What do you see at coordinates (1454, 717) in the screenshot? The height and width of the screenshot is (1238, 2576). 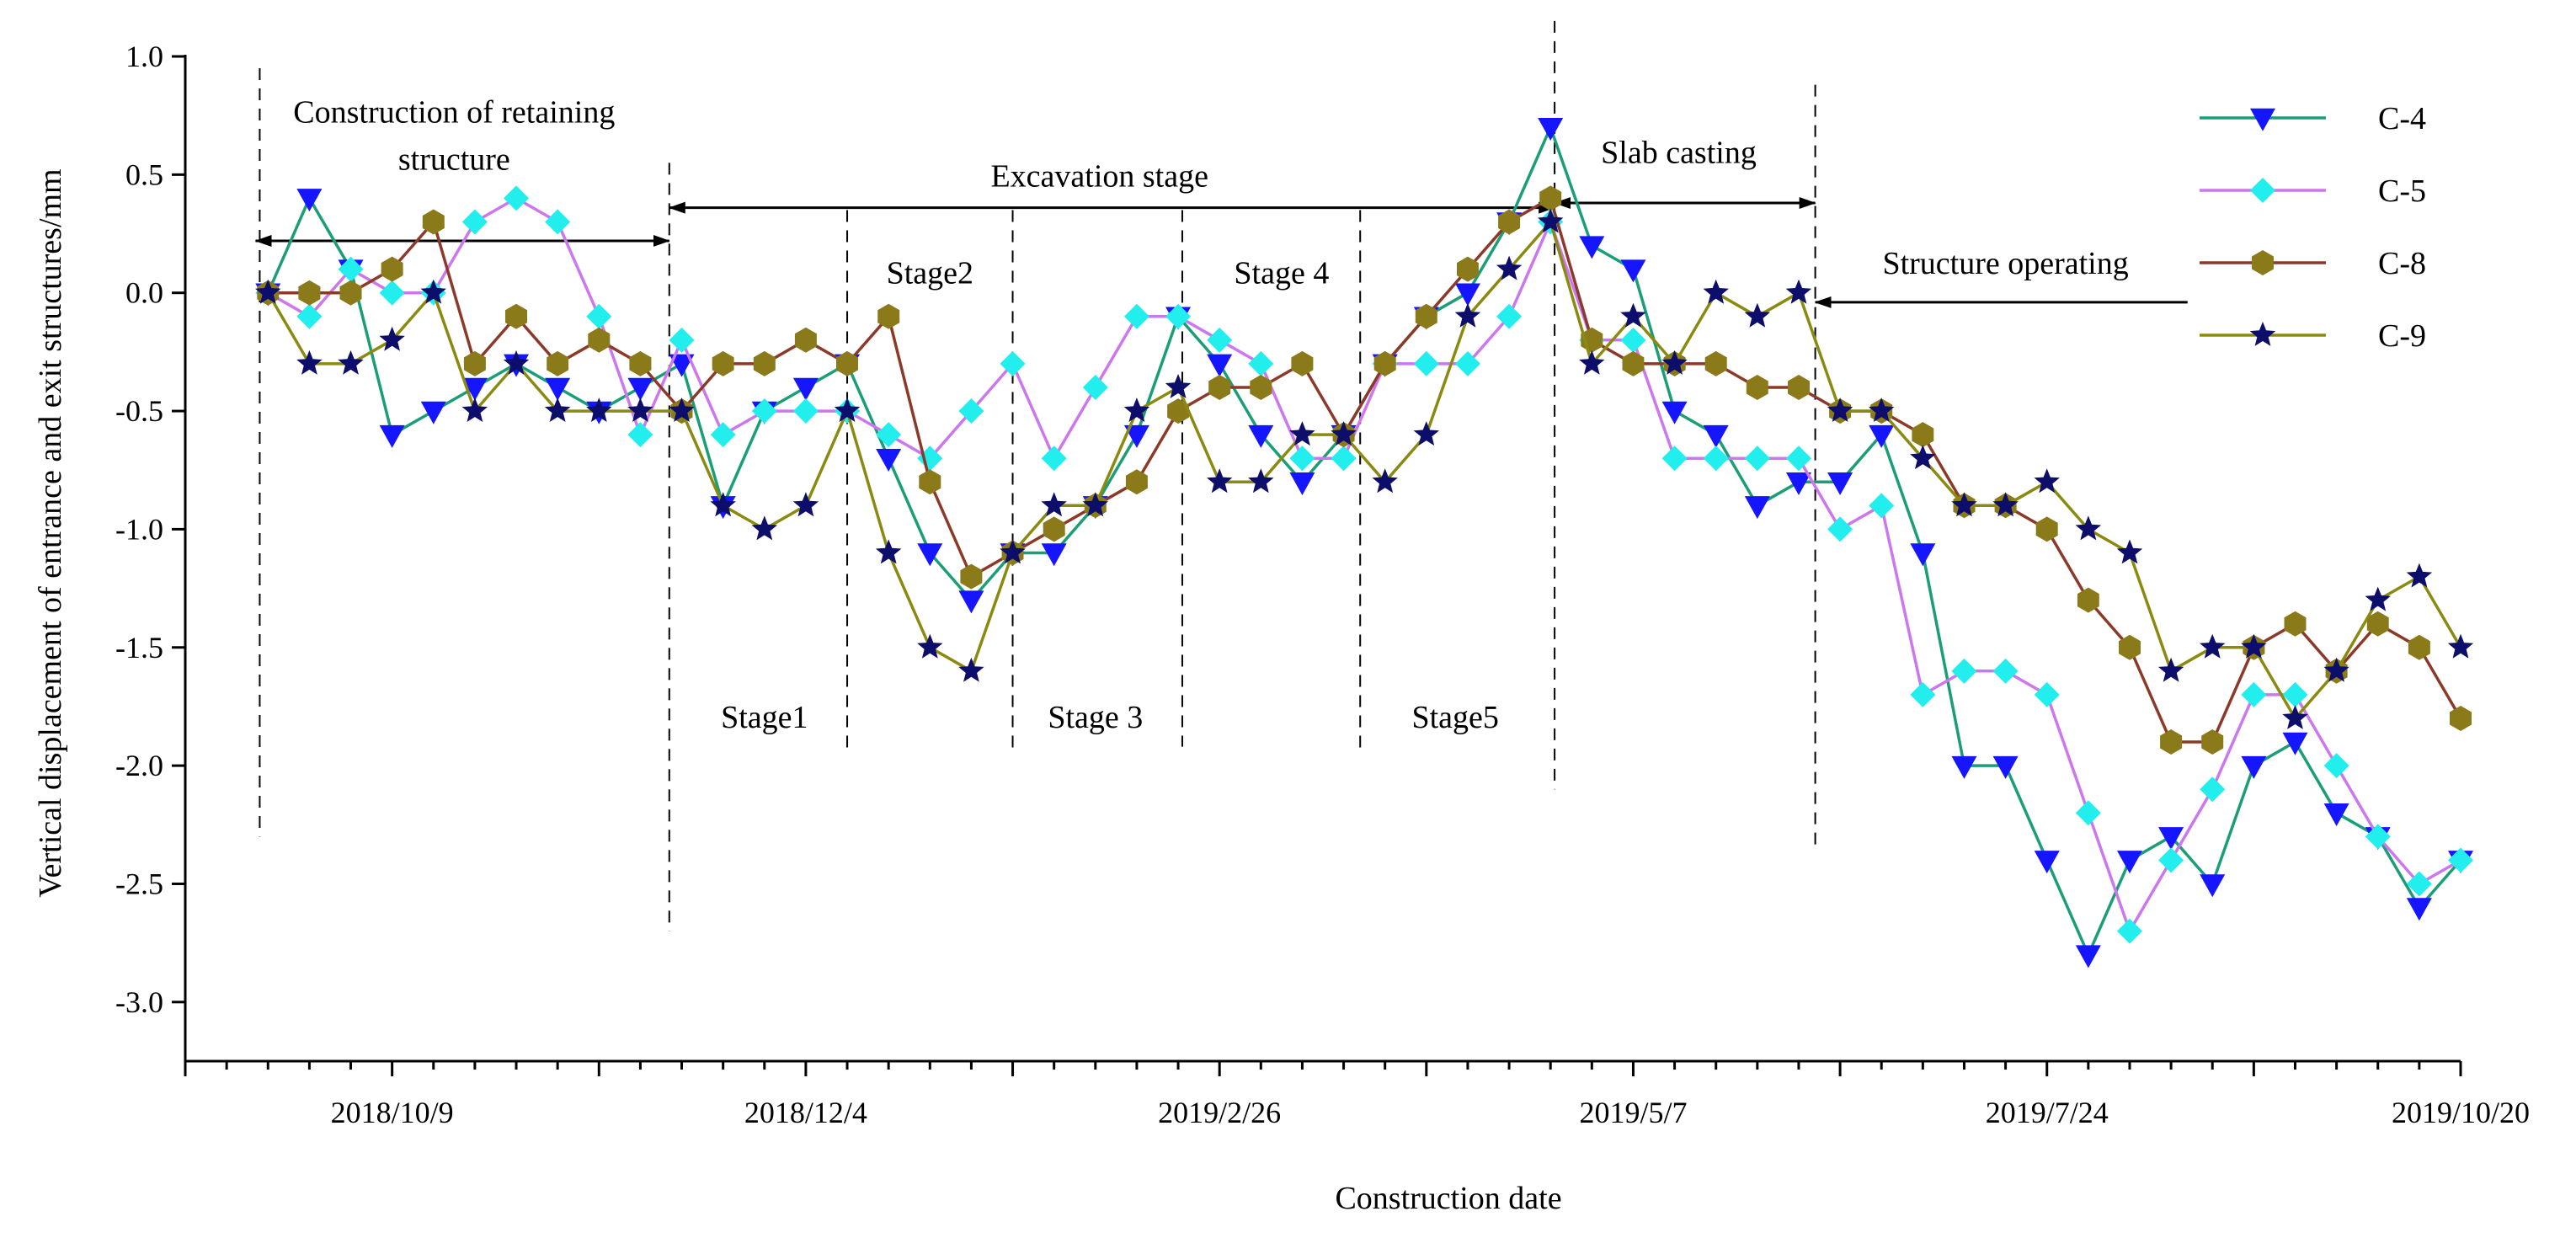 I see `annotation-stage5: Stage5` at bounding box center [1454, 717].